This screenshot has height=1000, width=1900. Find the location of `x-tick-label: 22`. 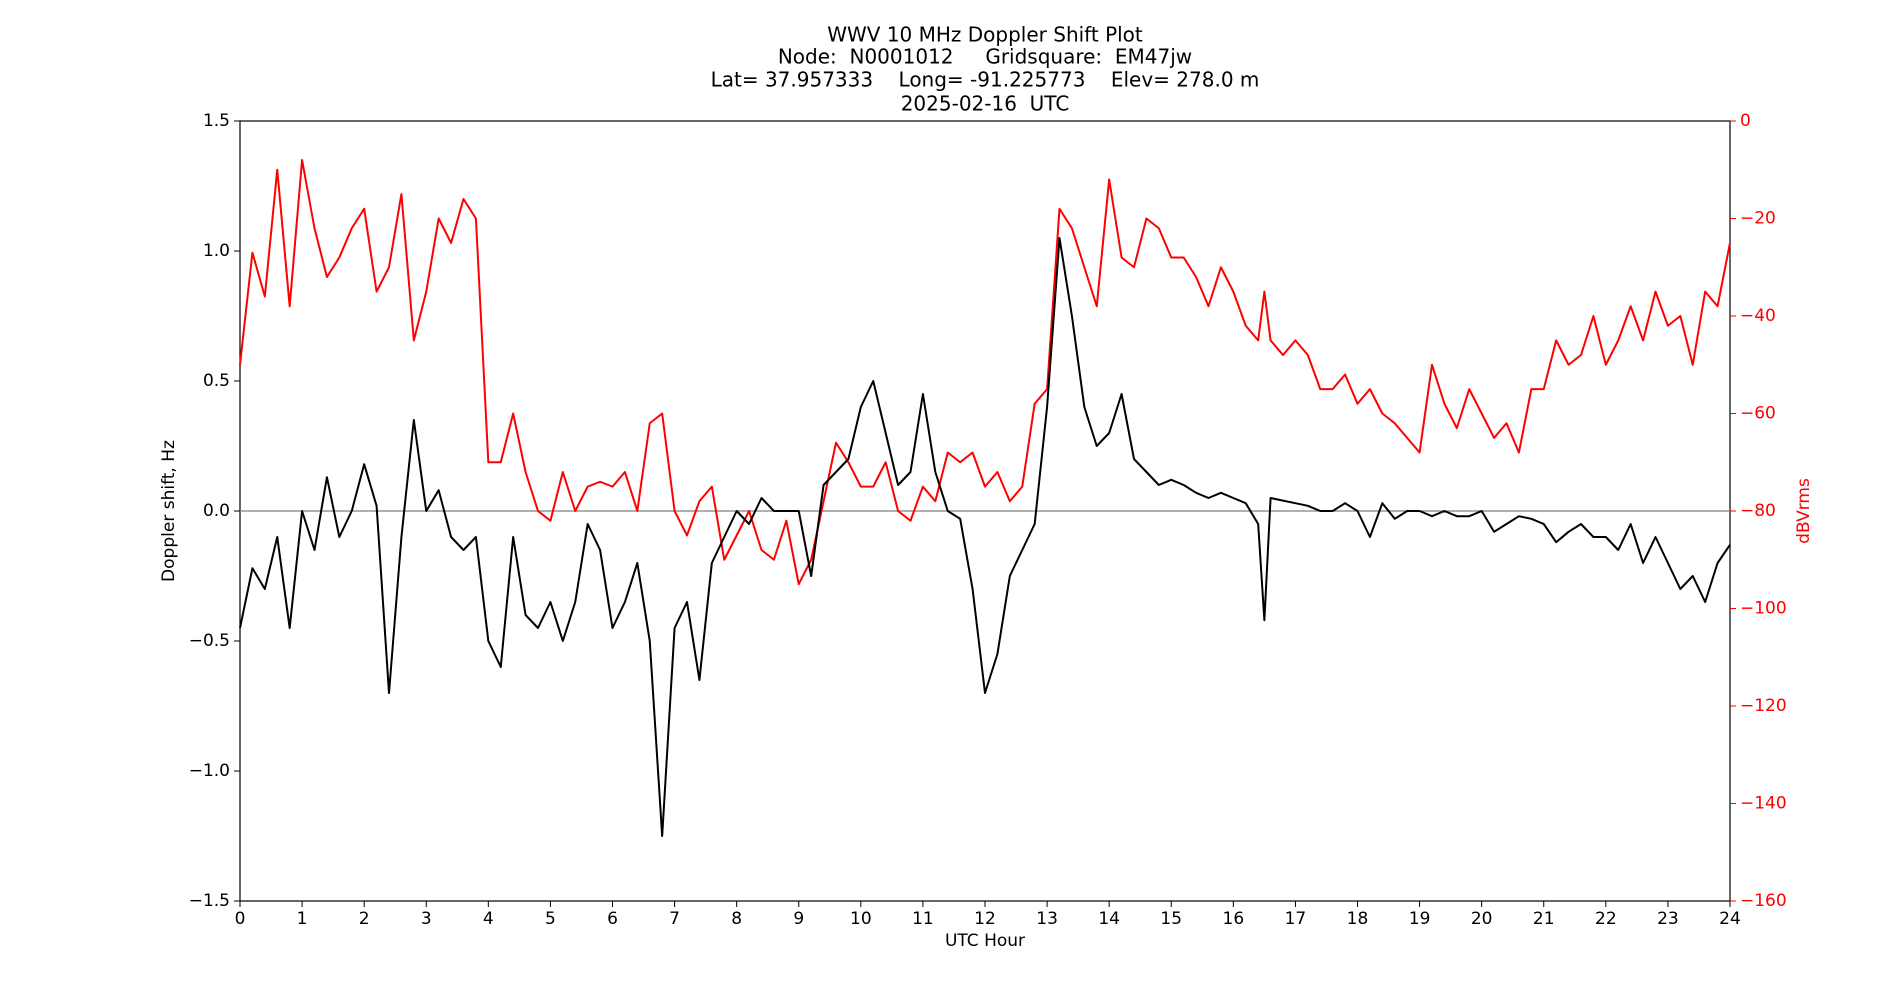

x-tick-label: 22 is located at coordinates (1606, 919).